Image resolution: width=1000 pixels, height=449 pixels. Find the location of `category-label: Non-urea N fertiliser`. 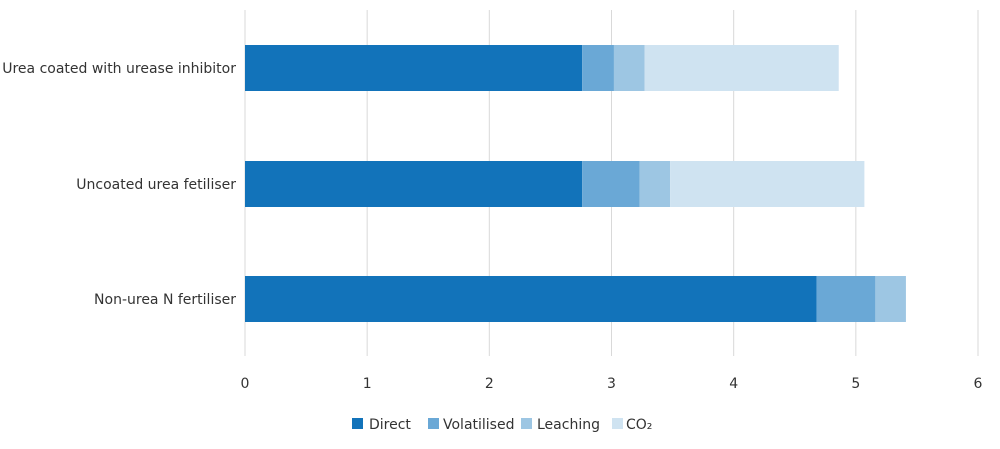

category-label: Non-urea N fertiliser is located at coordinates (165, 300).